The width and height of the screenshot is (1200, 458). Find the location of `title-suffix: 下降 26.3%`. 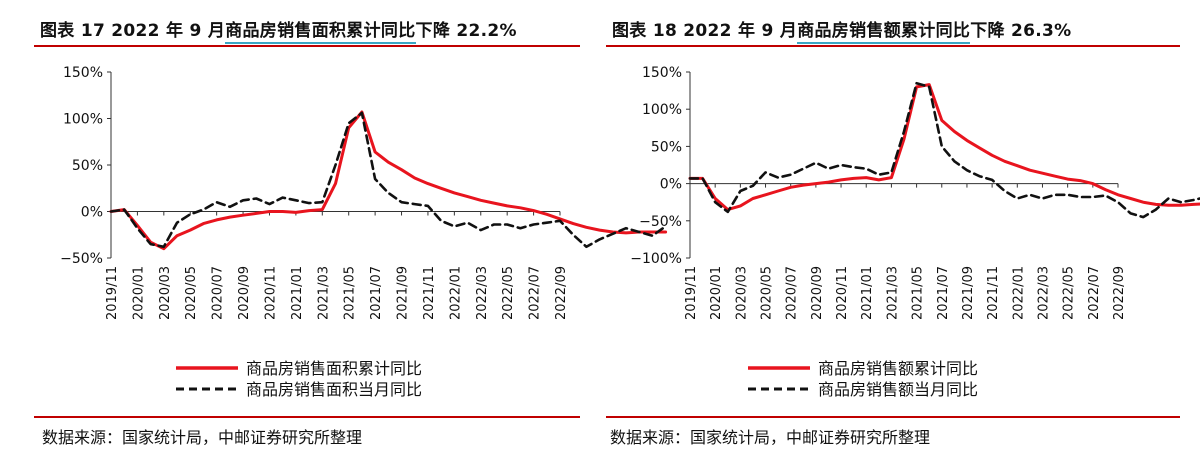

title-suffix: 下降 26.3% is located at coordinates (1021, 31).